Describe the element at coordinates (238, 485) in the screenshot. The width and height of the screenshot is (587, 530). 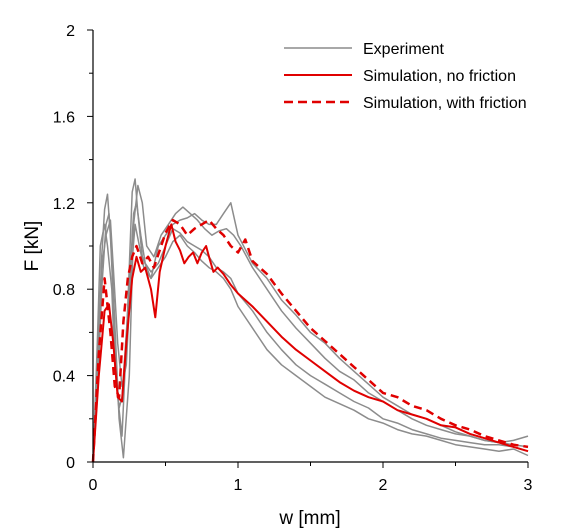
I see `x-tick-label: 1` at that location.